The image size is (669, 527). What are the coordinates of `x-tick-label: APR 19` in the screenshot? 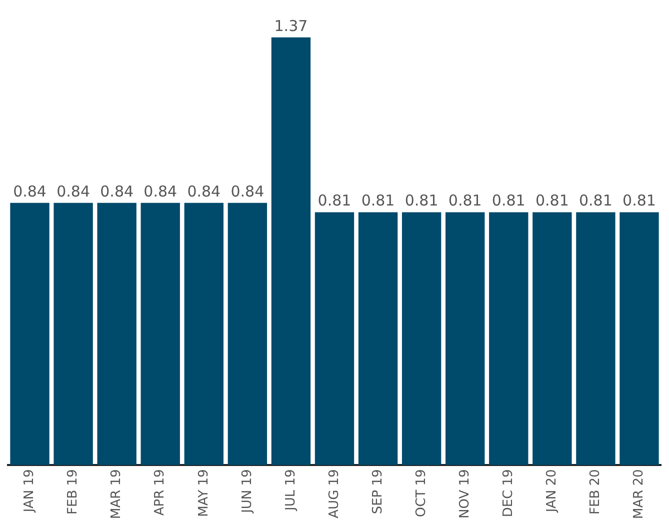 It's located at (160, 492).